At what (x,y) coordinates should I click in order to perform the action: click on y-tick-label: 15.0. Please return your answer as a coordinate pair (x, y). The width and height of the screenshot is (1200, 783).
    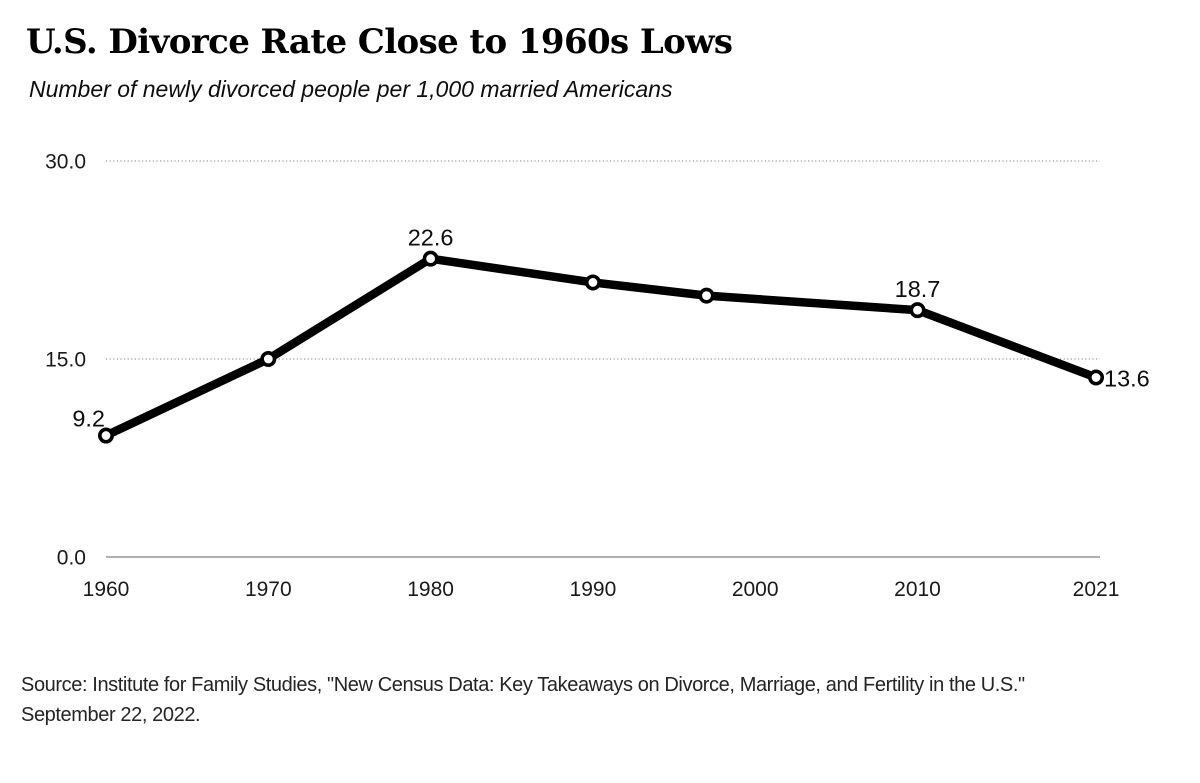
    Looking at the image, I should click on (65, 360).